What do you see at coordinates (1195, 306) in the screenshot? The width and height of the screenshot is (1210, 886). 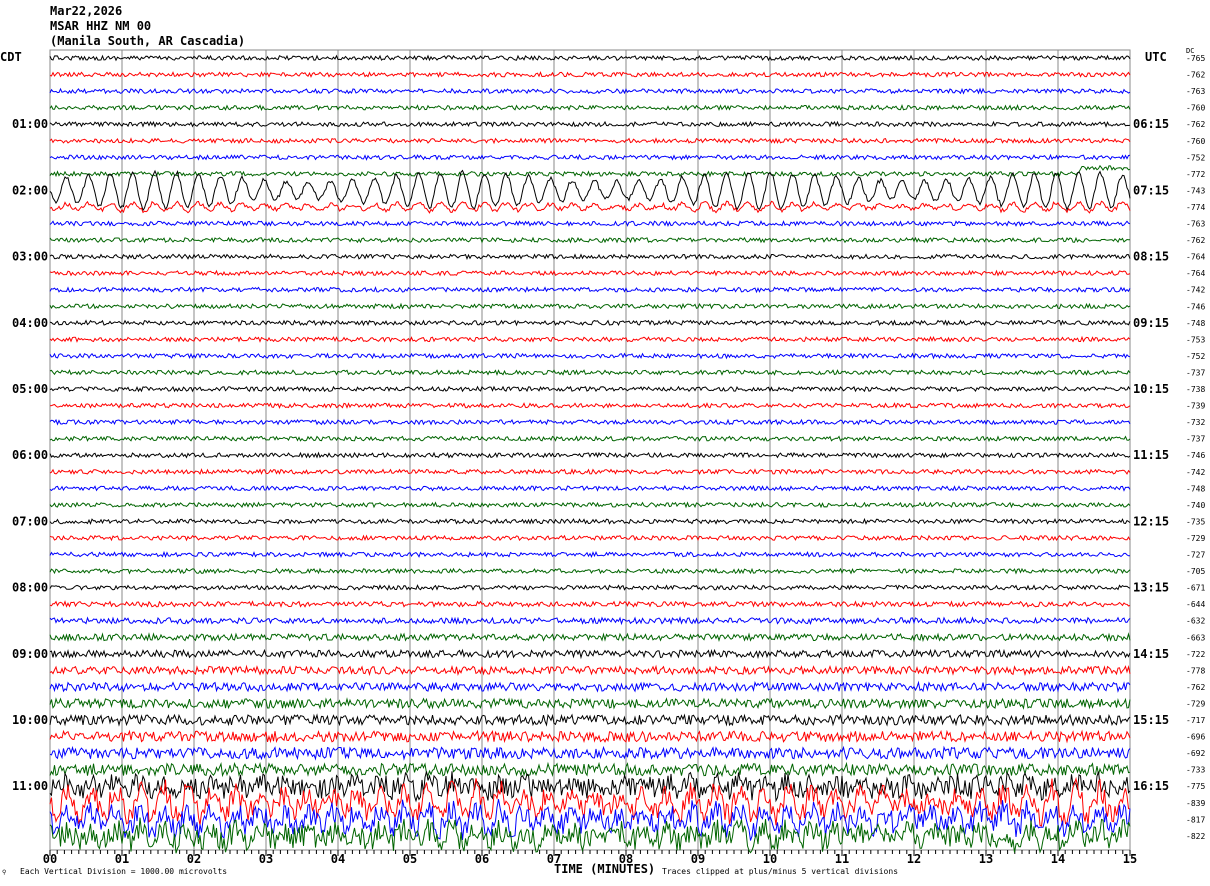 I see `dc-offset-label: -746` at bounding box center [1195, 306].